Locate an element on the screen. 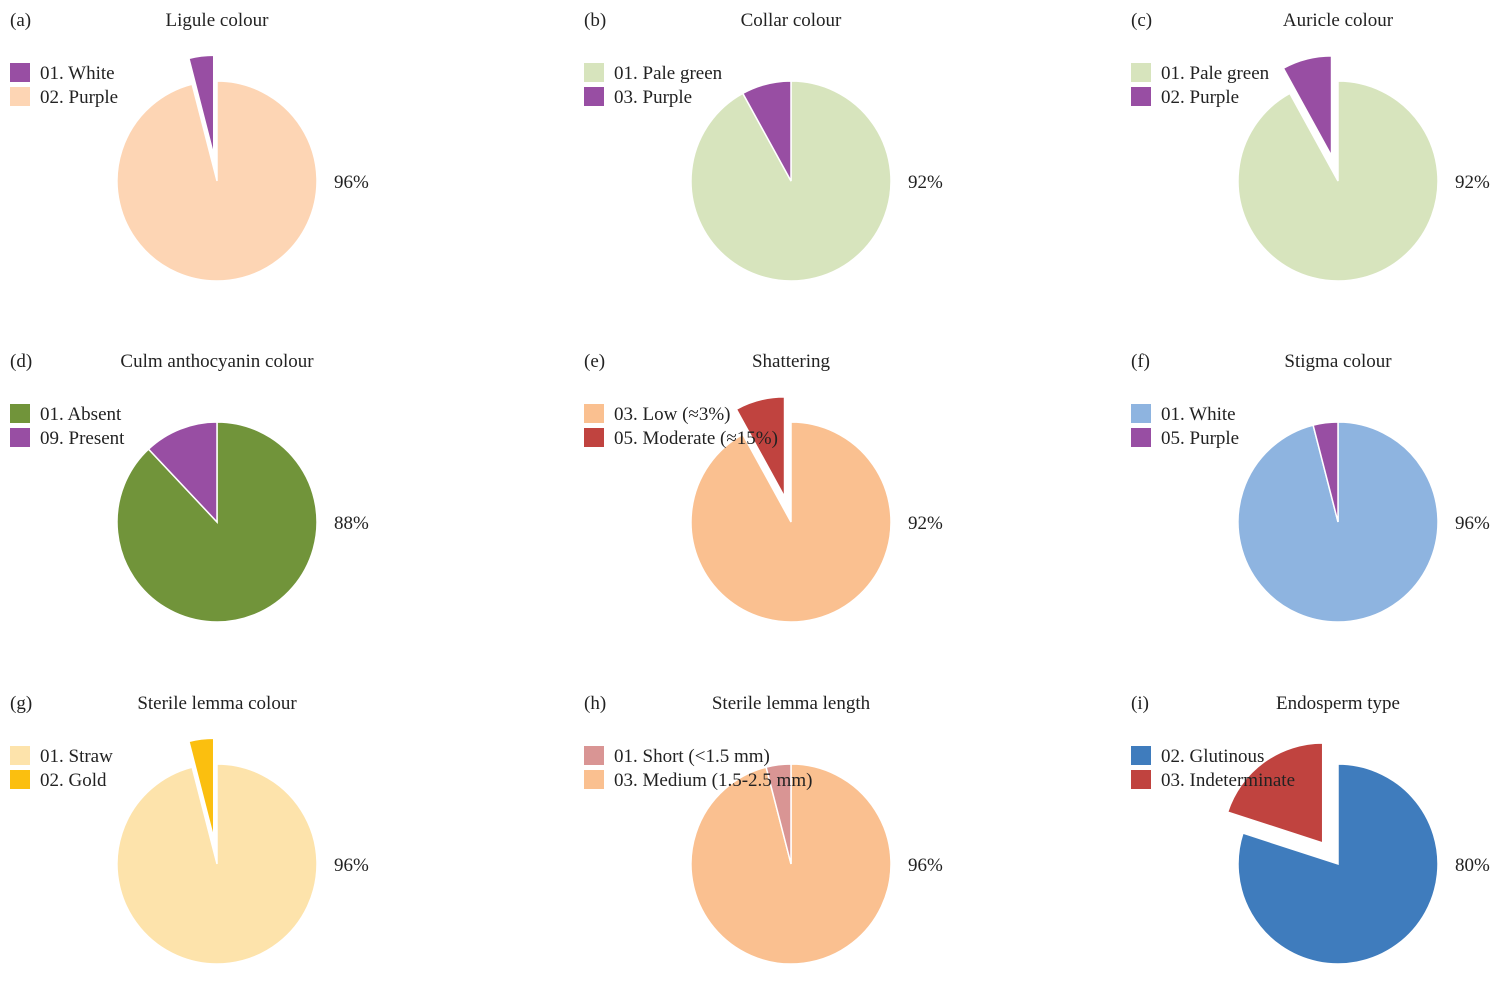  panel-label: (c) is located at coordinates (1141, 20).